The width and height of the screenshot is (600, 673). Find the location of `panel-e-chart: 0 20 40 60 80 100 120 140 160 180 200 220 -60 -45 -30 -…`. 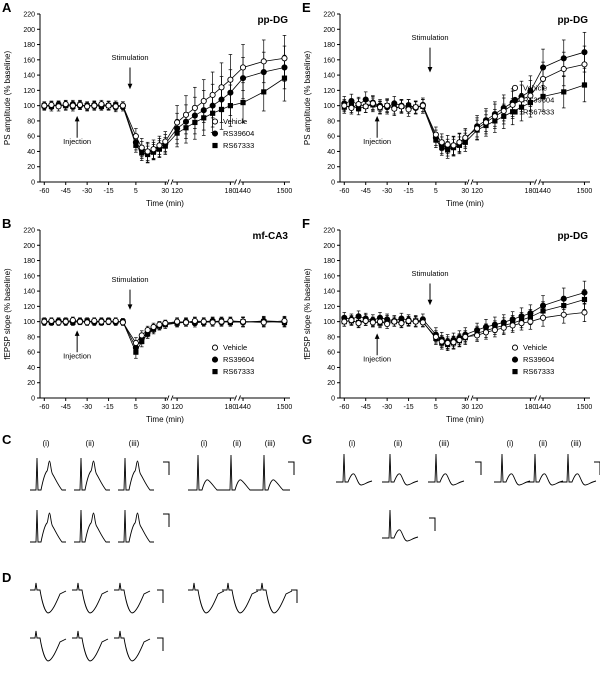

panel-e-chart: 0 20 40 60 80 100 120 140 160 180 200 220 -60 -45 -30 -… is located at coordinates (447, 110).